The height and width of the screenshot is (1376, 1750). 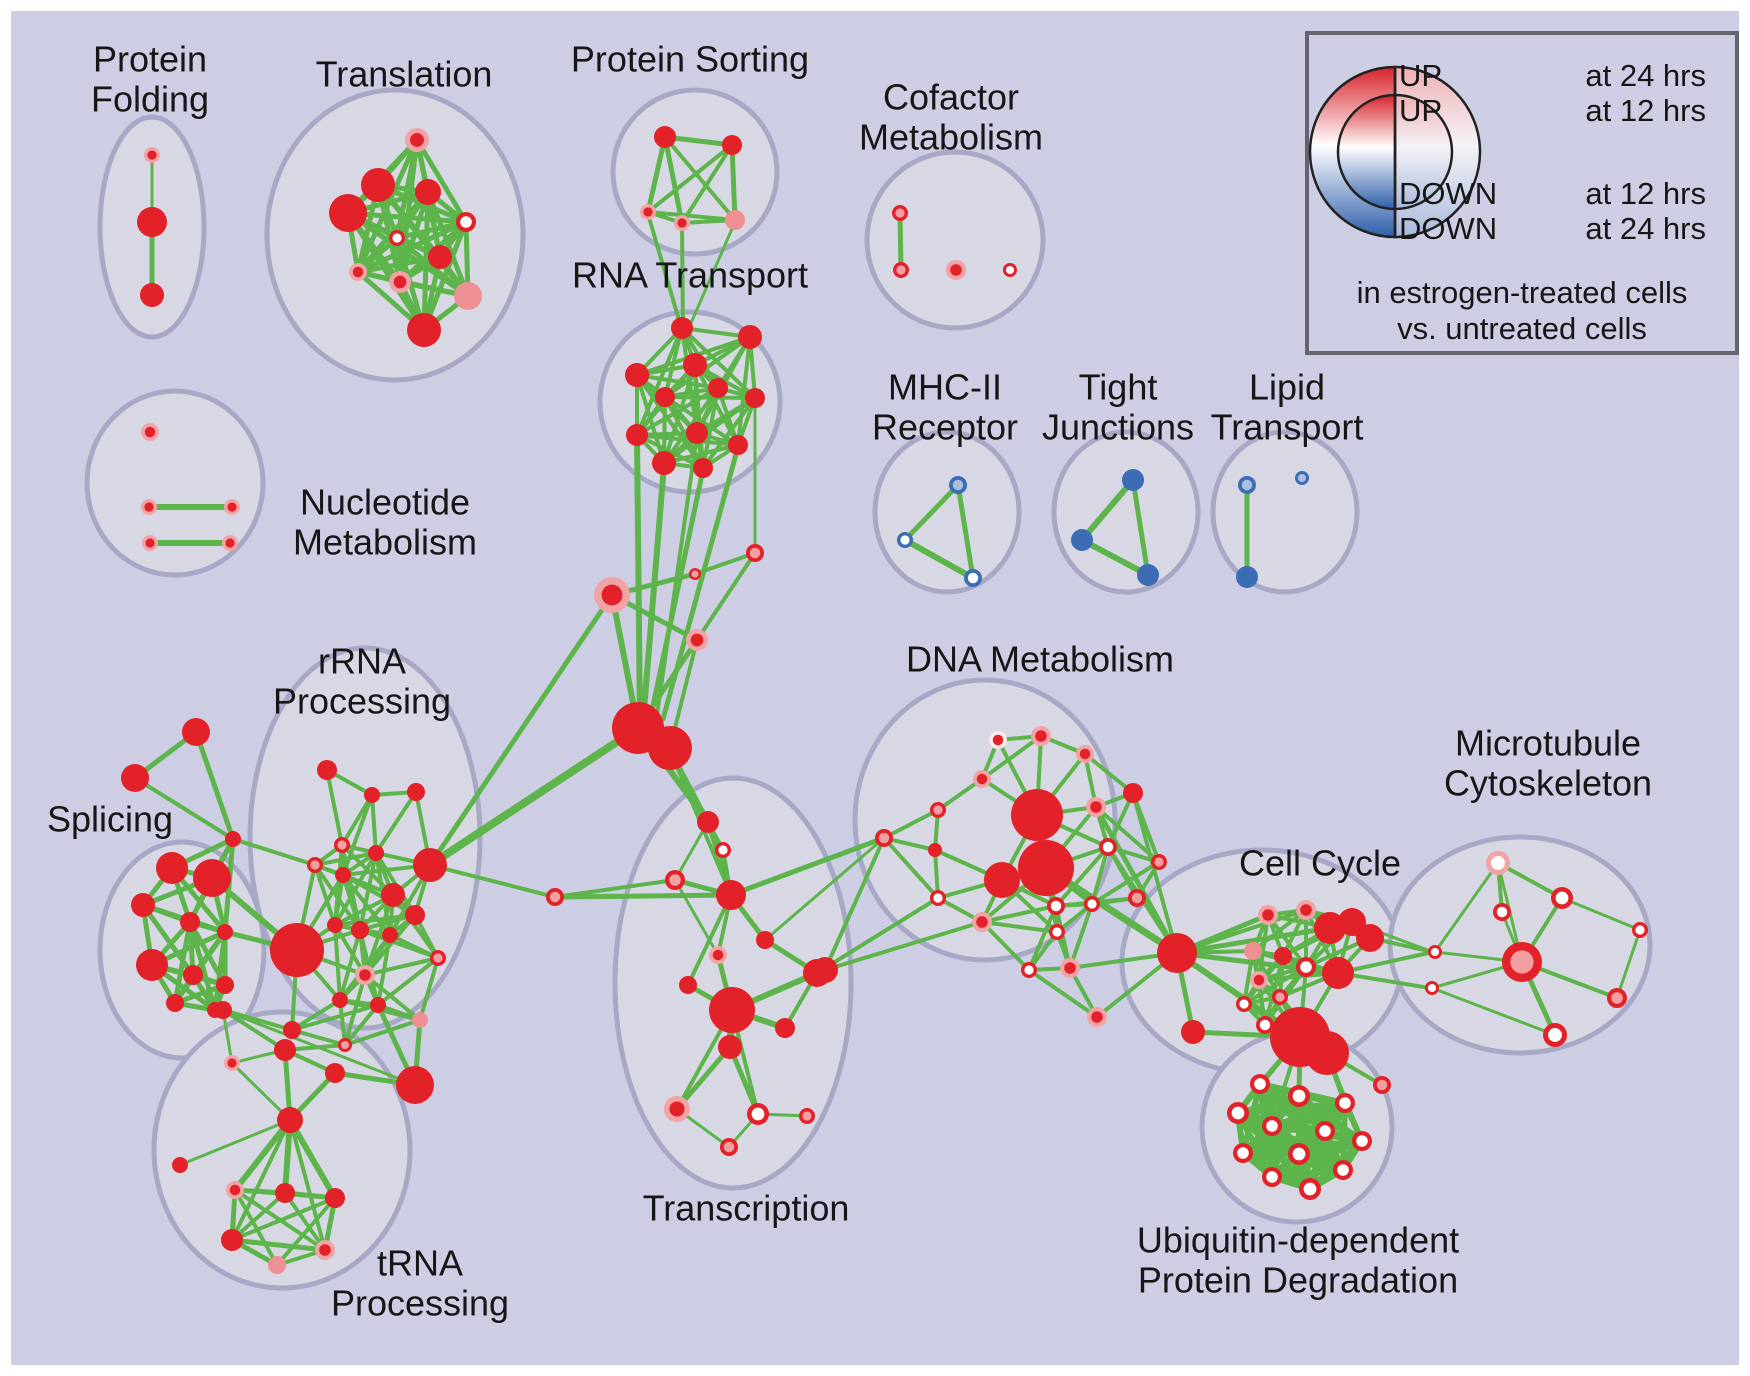 I want to click on cluster-label-microtubule-cytoskeleton-line1: Cytoskeleton, so click(x=1548, y=783).